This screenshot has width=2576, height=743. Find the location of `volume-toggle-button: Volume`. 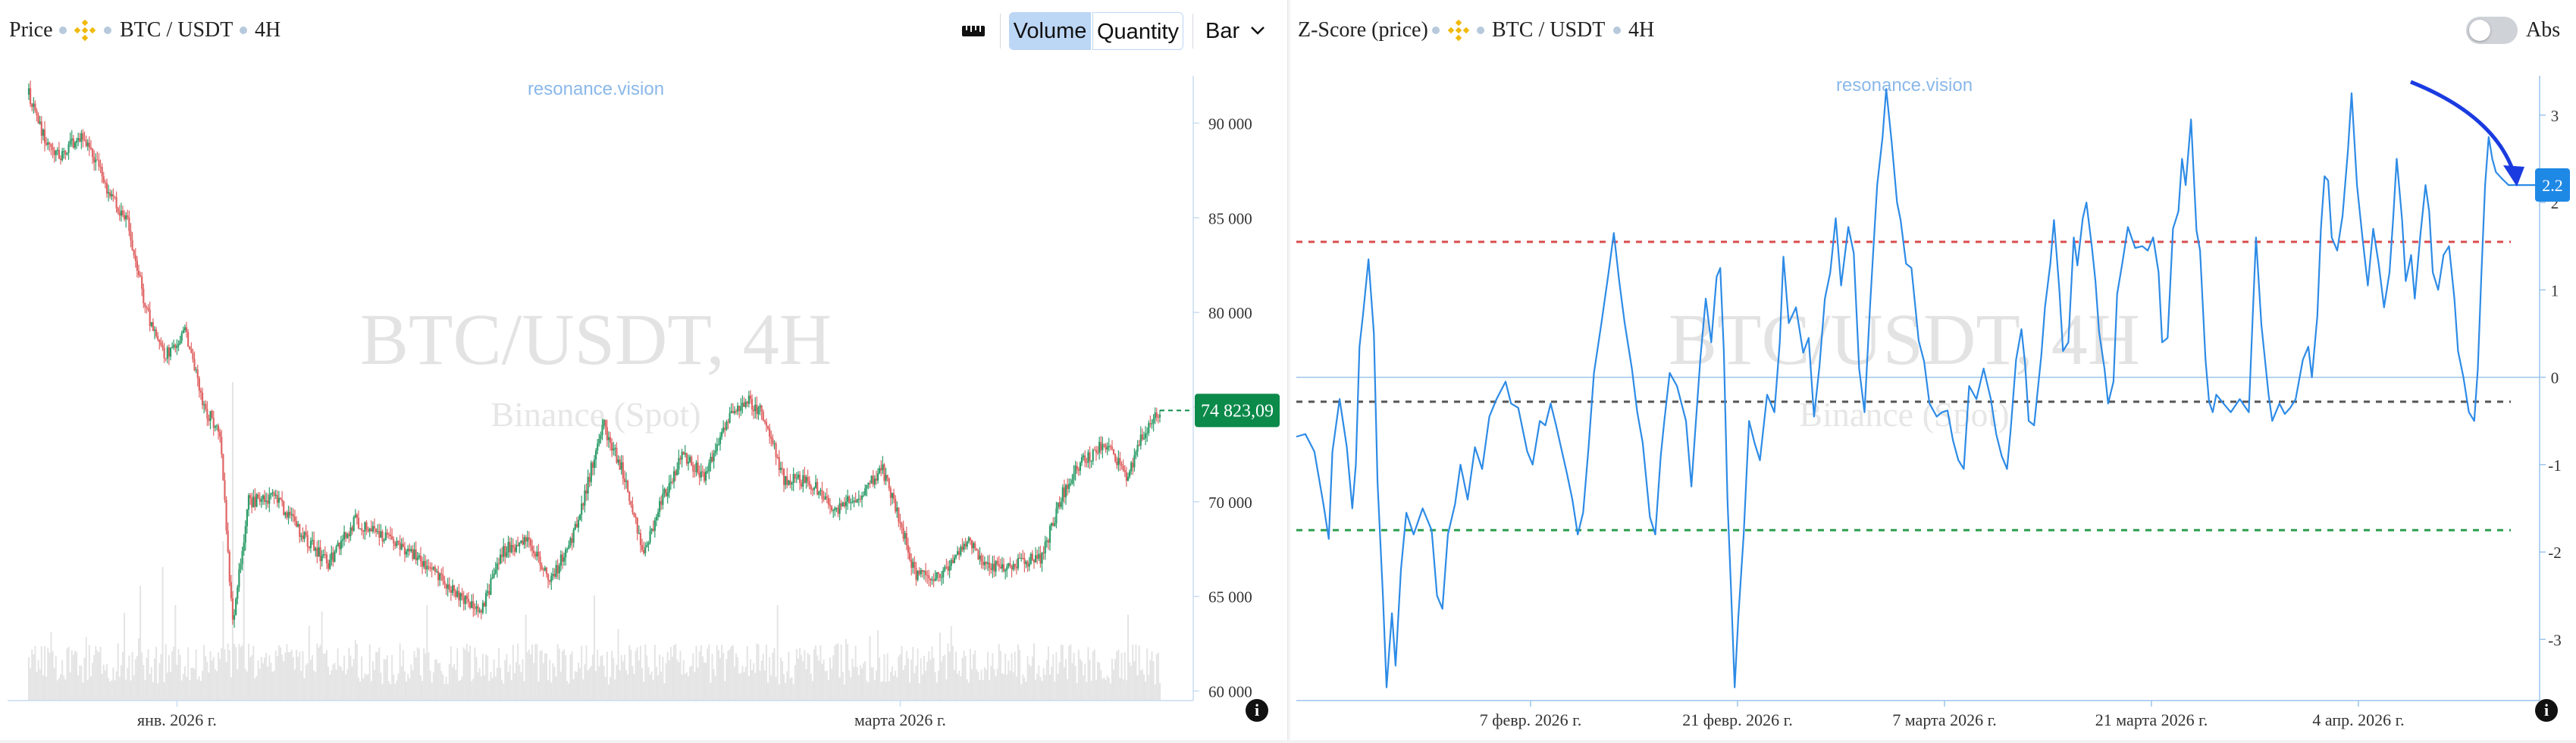

volume-toggle-button: Volume is located at coordinates (1050, 31).